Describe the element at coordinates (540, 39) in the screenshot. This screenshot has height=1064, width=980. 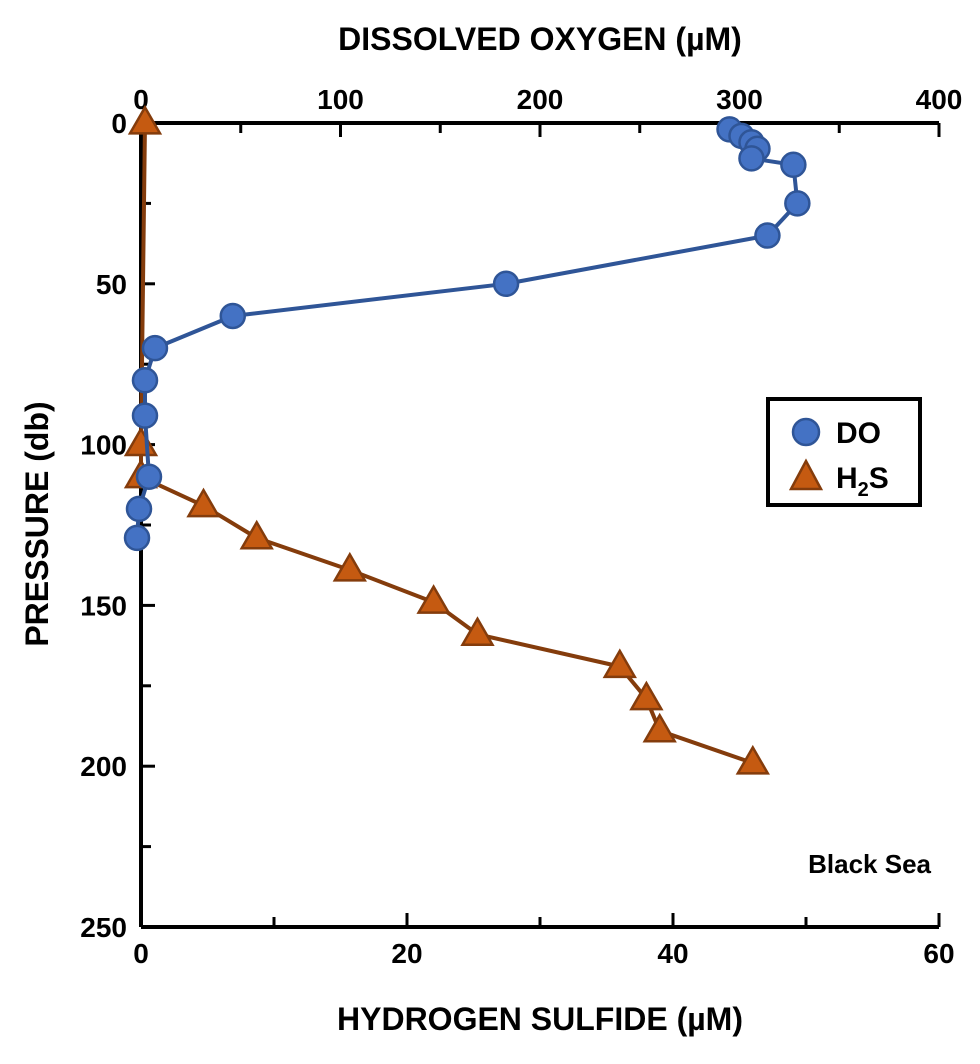
I see `x-axis-top-title: DISSOLVED OXYGEN (µM)` at that location.